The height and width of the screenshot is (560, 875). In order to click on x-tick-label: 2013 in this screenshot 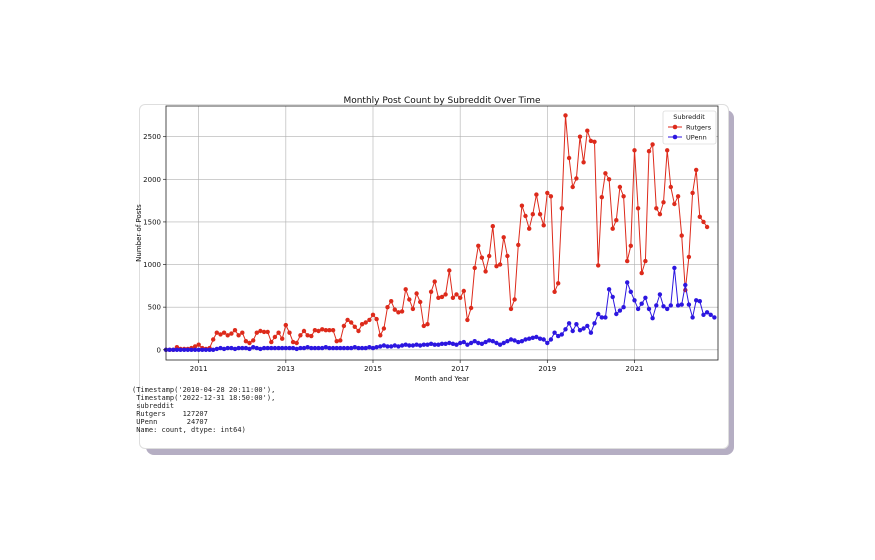, I will do `click(286, 369)`.